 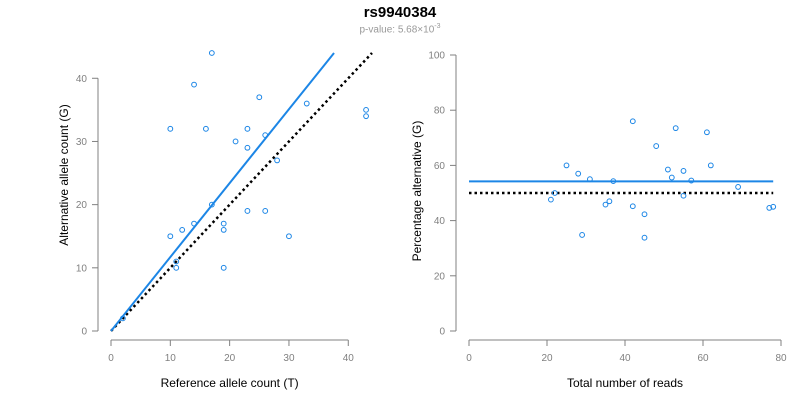 What do you see at coordinates (781, 358) in the screenshot?
I see `x-tick-label: 80` at bounding box center [781, 358].